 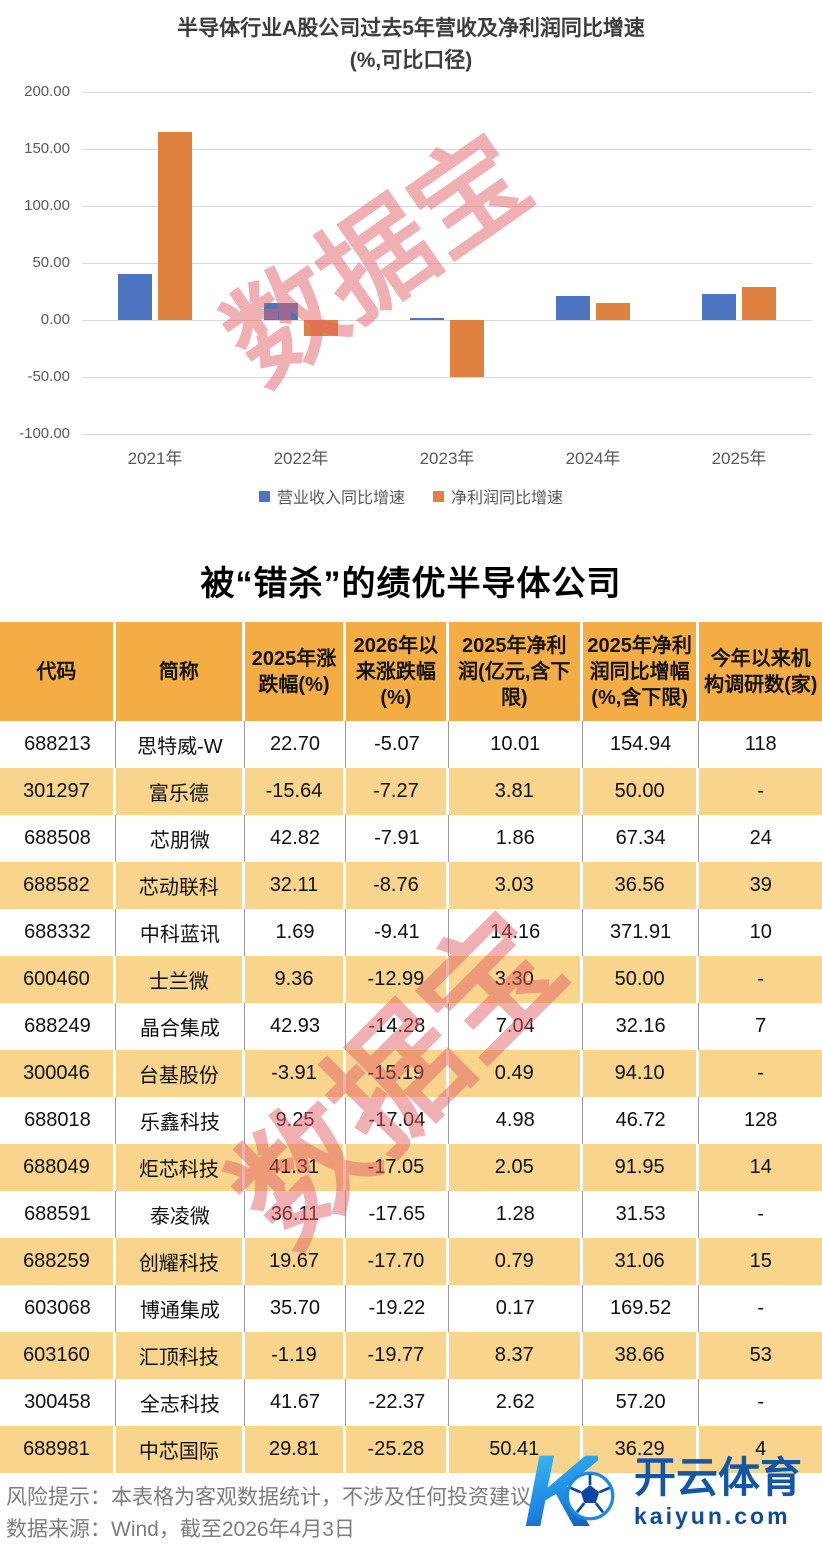 I want to click on table-cell: -12.99, so click(x=397, y=979).